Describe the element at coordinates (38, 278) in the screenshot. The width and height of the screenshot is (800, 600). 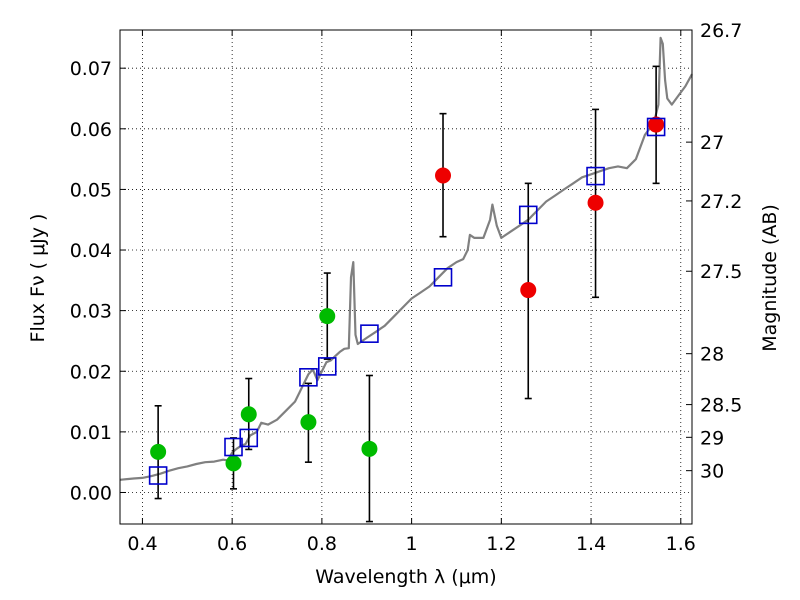
I see `y-axis-label: Flux Fν ( μJy )` at that location.